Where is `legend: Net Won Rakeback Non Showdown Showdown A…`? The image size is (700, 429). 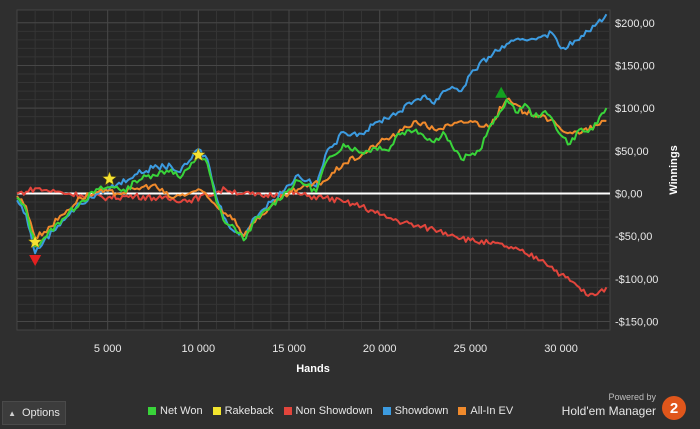 legend: Net Won Rakeback Non Showdown Showdown A… is located at coordinates (330, 411).